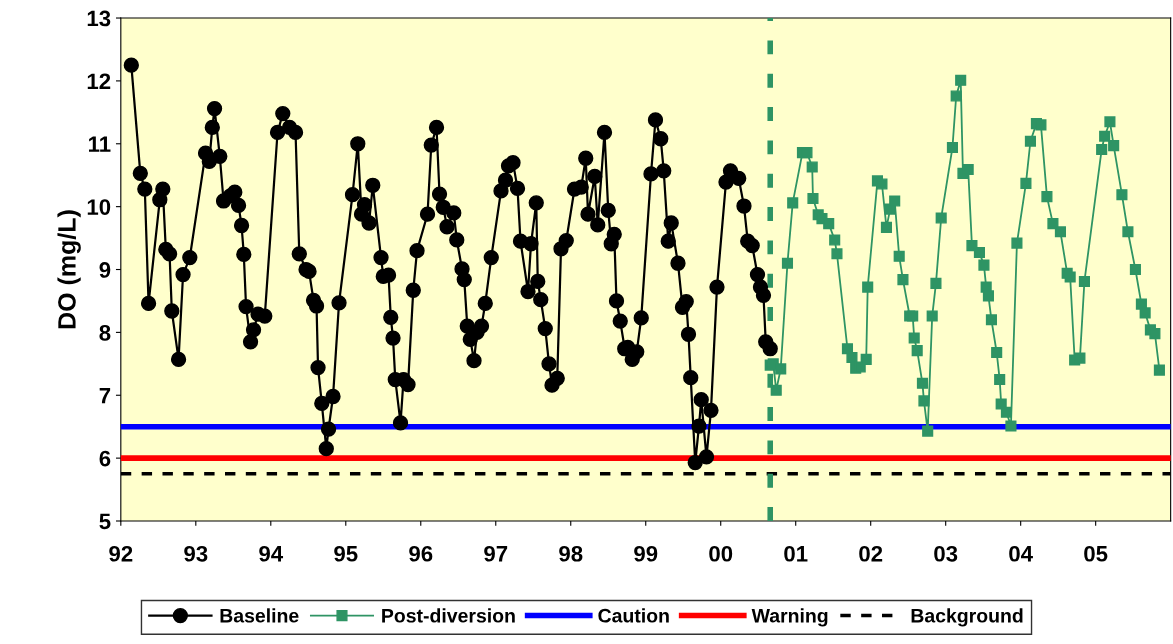  What do you see at coordinates (871, 553) in the screenshot?
I see `x-tick-label: 02` at bounding box center [871, 553].